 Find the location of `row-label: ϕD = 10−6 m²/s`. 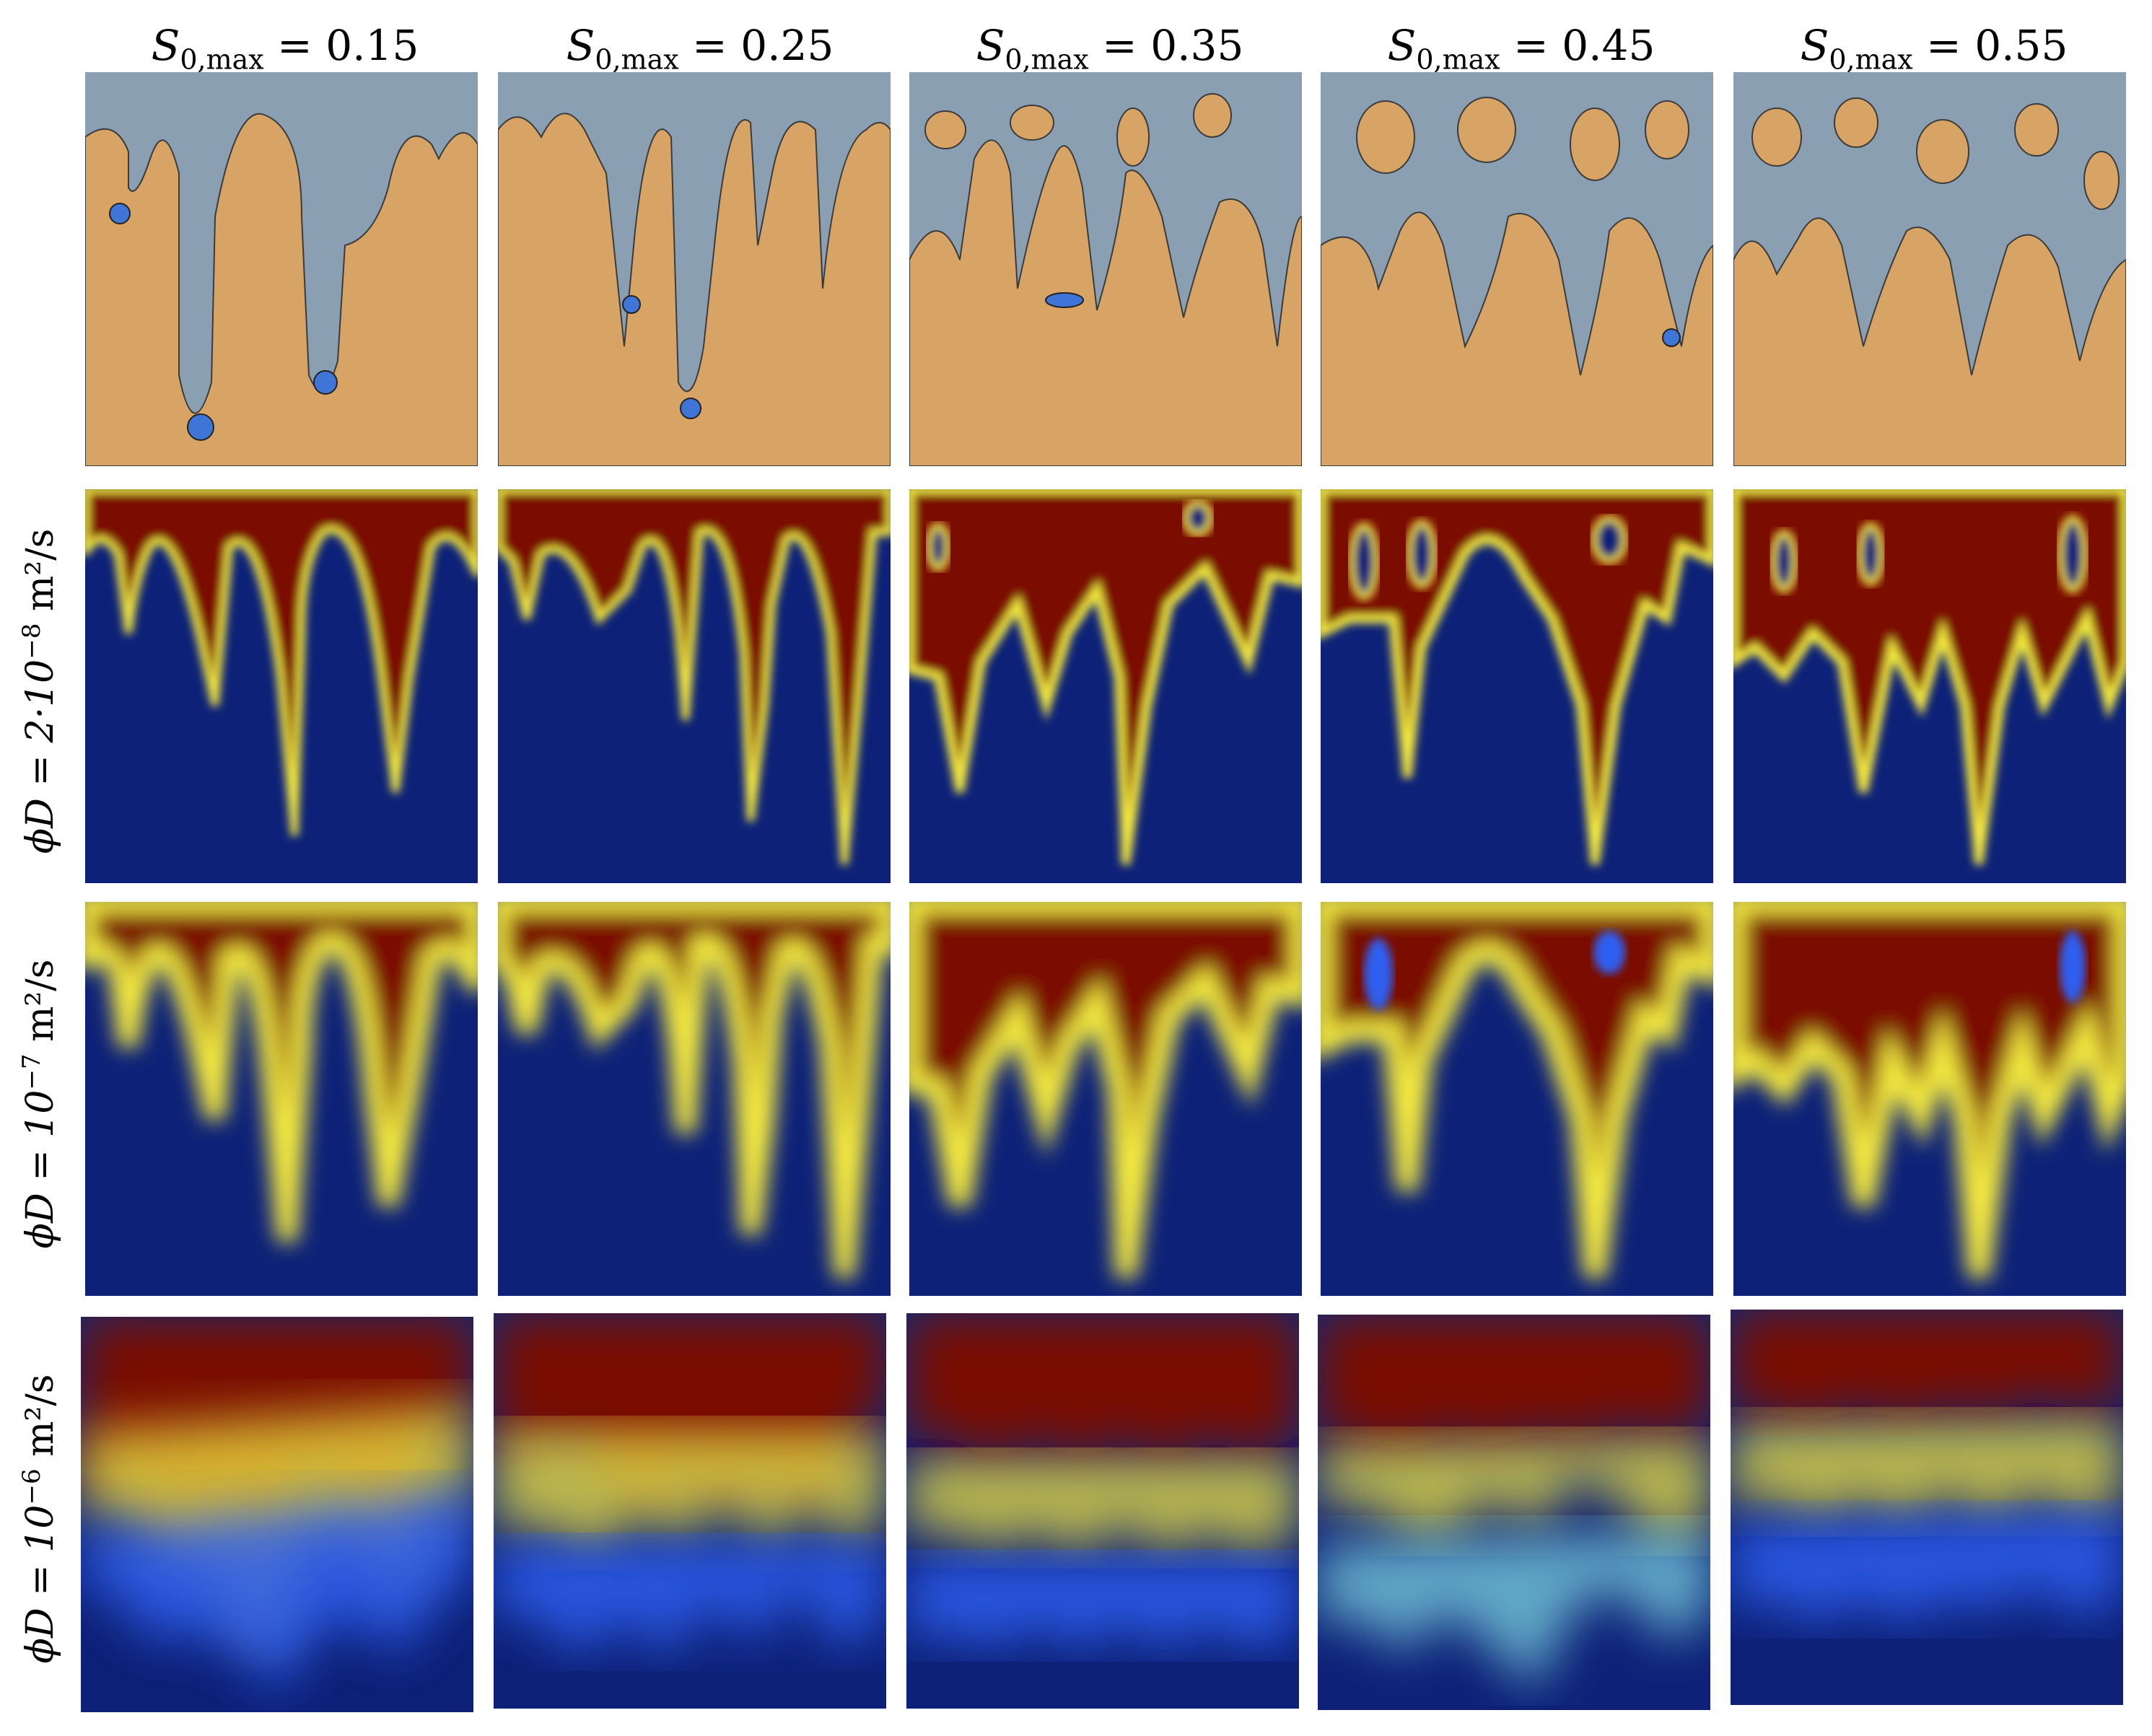

row-label: ϕD = 10−6 m²/s is located at coordinates (40, 1519).